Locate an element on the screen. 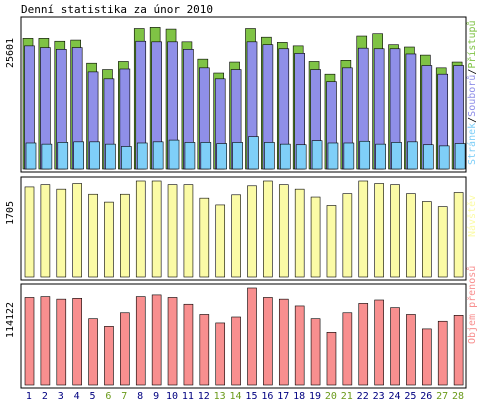 The height and width of the screenshot is (409, 485). y-scale-label: 25601 is located at coordinates (10, 53).